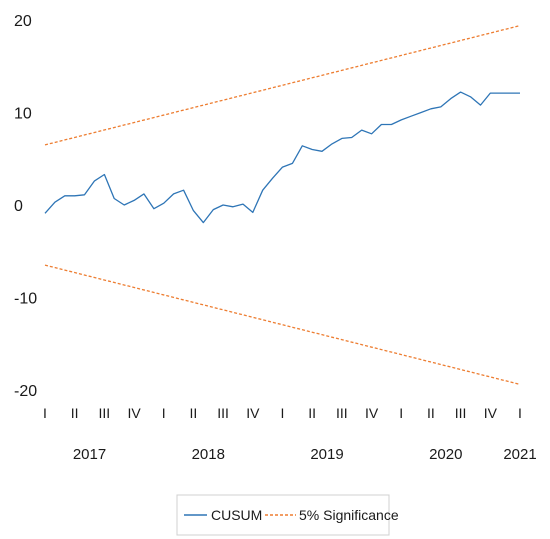 Image resolution: width=550 pixels, height=539 pixels. I want to click on legend: CUSUM 5% Significance, so click(287, 515).